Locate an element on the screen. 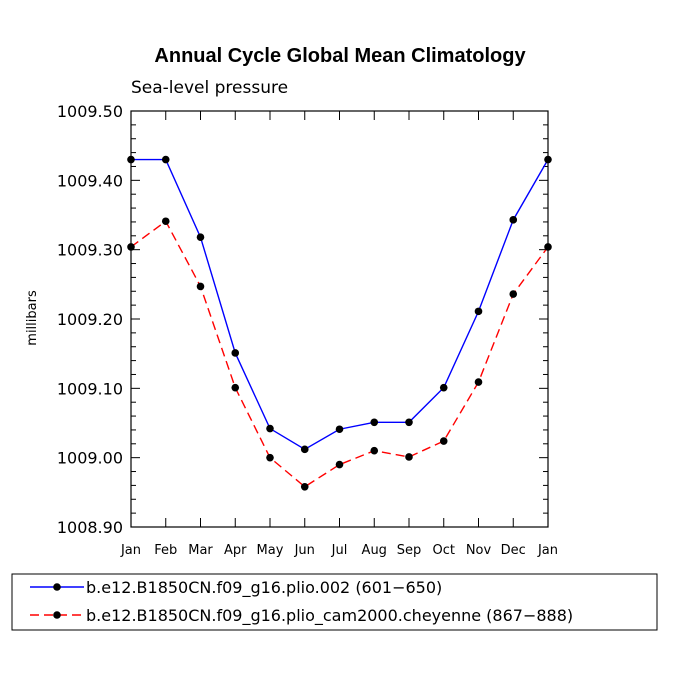  y-tick-label: 1009.20 is located at coordinates (90, 319).